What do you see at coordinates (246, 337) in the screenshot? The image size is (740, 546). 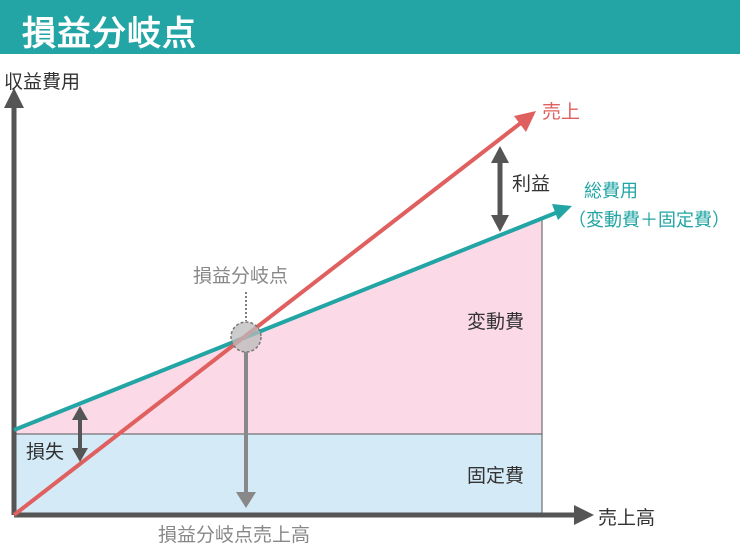 I see `break-even-point-marker` at bounding box center [246, 337].